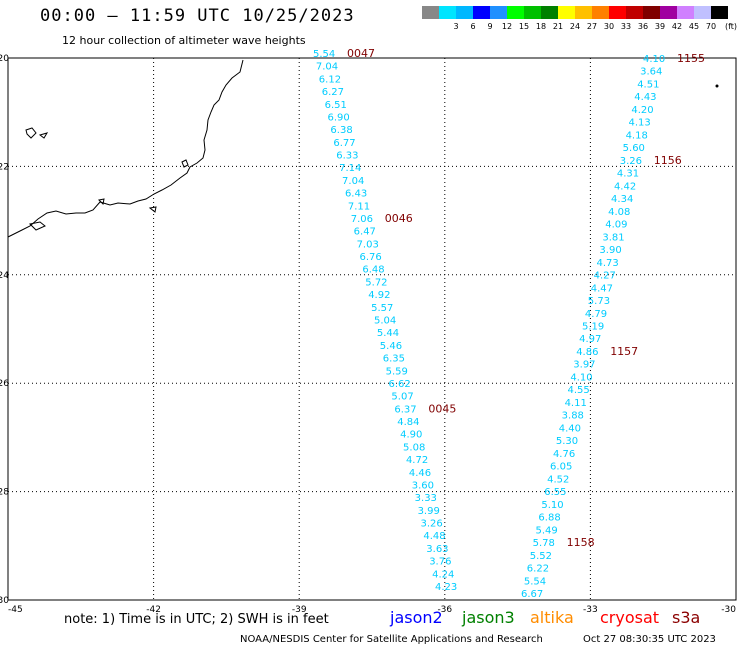  What do you see at coordinates (552, 617) in the screenshot?
I see `satellite-legend-altika: altika` at bounding box center [552, 617].